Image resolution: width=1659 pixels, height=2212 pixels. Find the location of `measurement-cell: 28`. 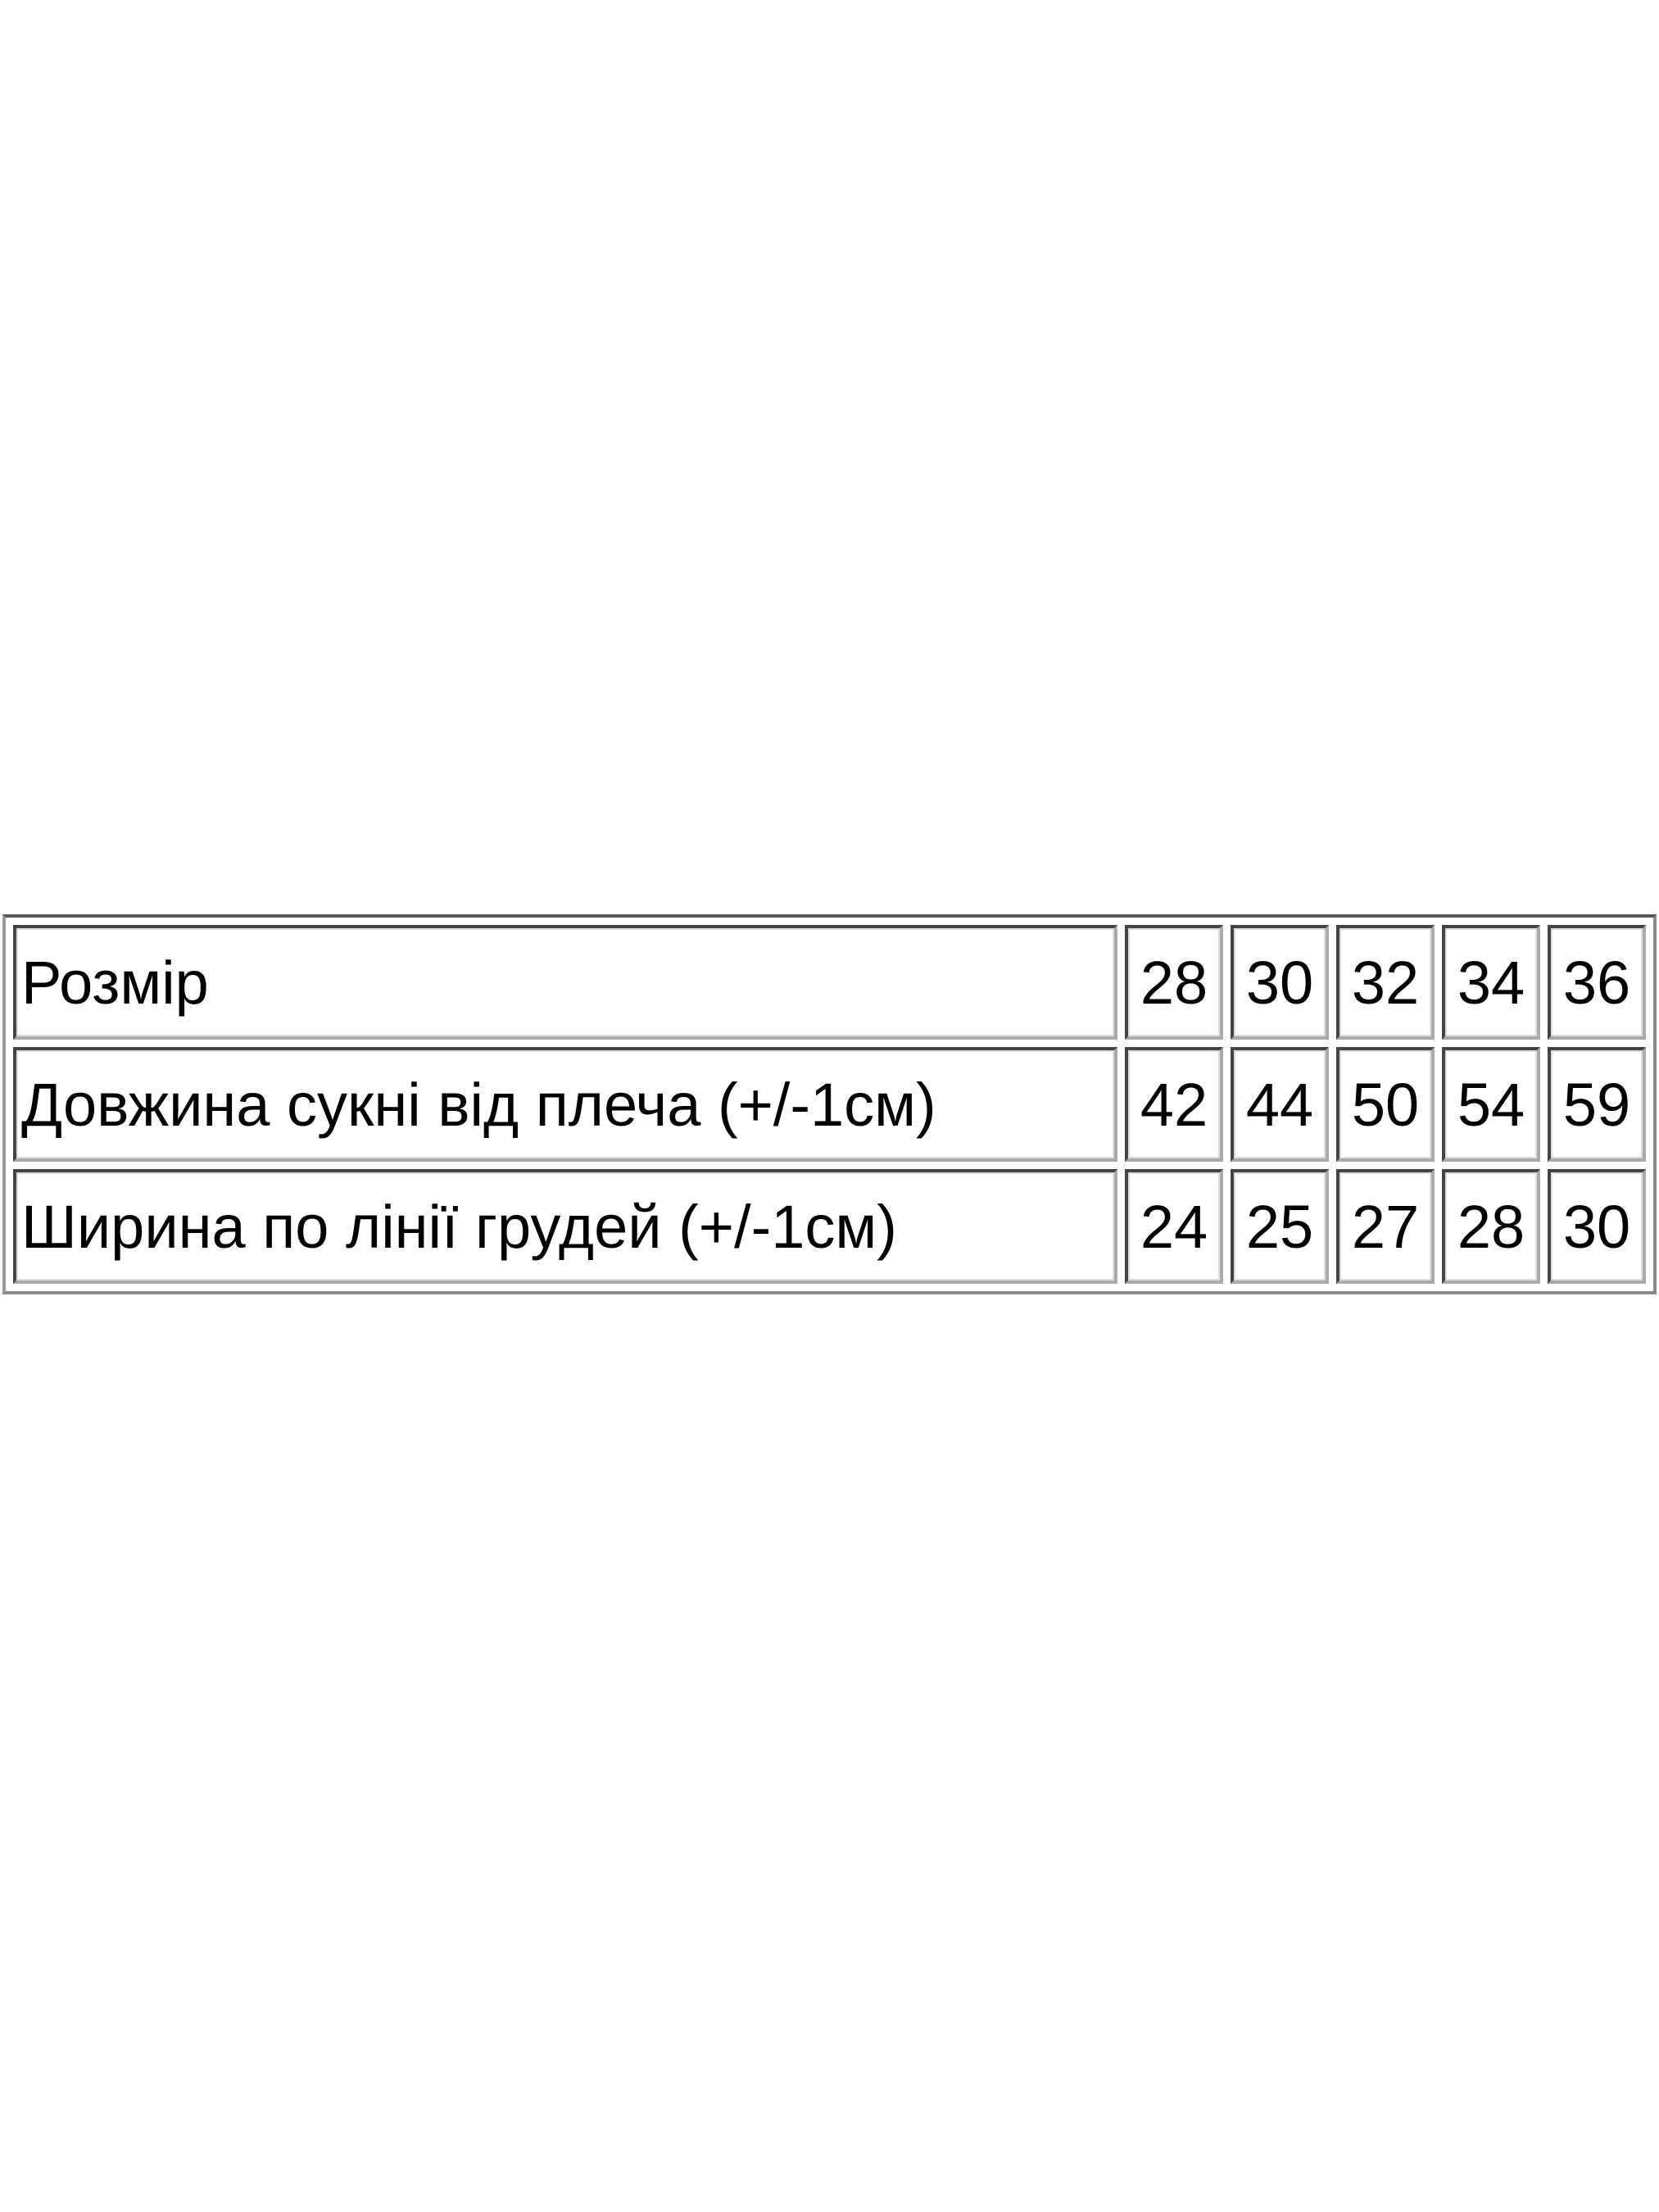

measurement-cell: 28 is located at coordinates (1491, 1226).